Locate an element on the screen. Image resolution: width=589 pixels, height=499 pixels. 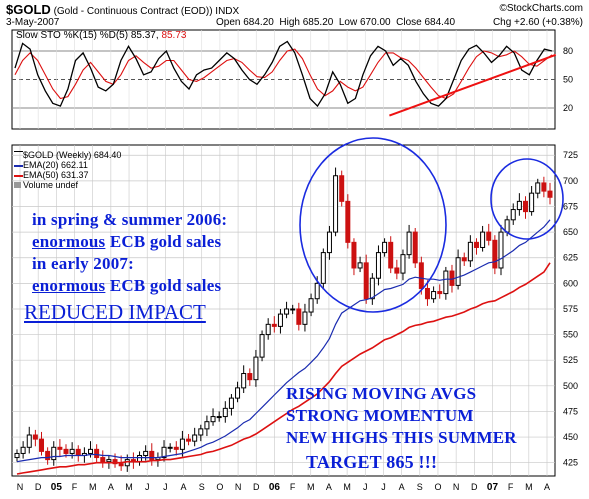
summary-rising-avgs: RISING MOVING AVGS is located at coordinates (381, 393).